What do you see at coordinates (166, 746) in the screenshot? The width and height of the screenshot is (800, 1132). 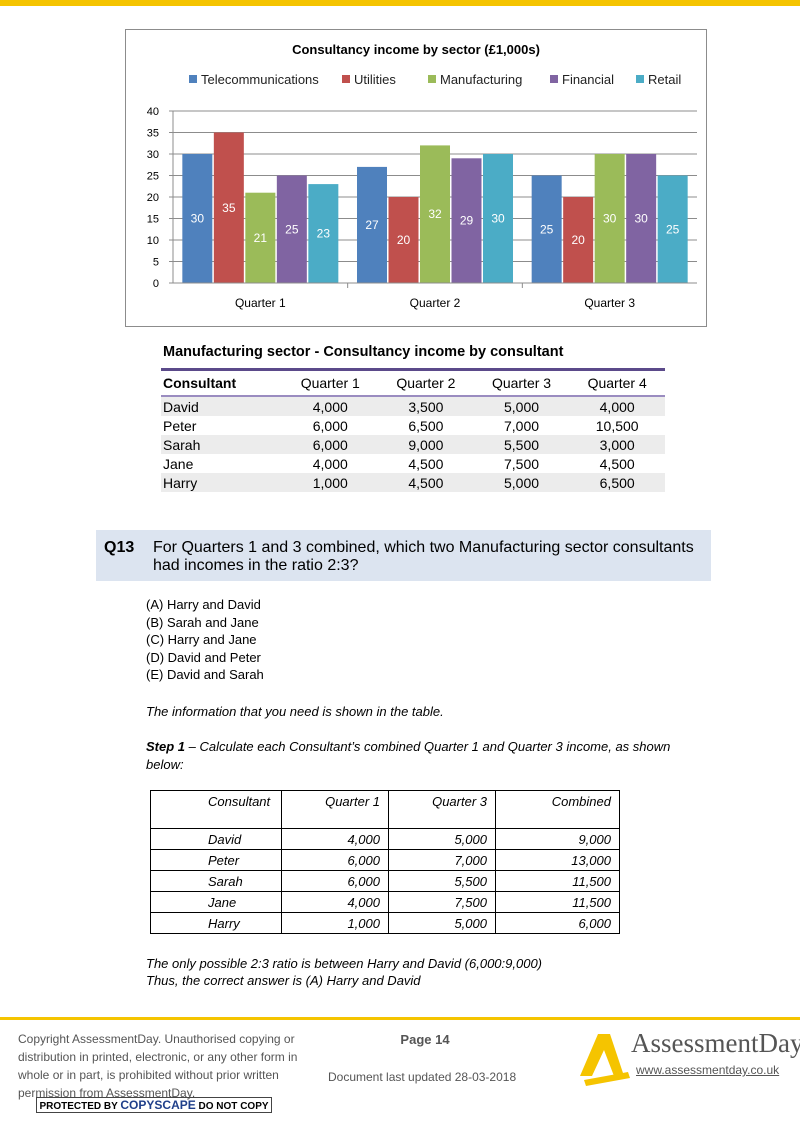 I see `step-label: Step 1` at bounding box center [166, 746].